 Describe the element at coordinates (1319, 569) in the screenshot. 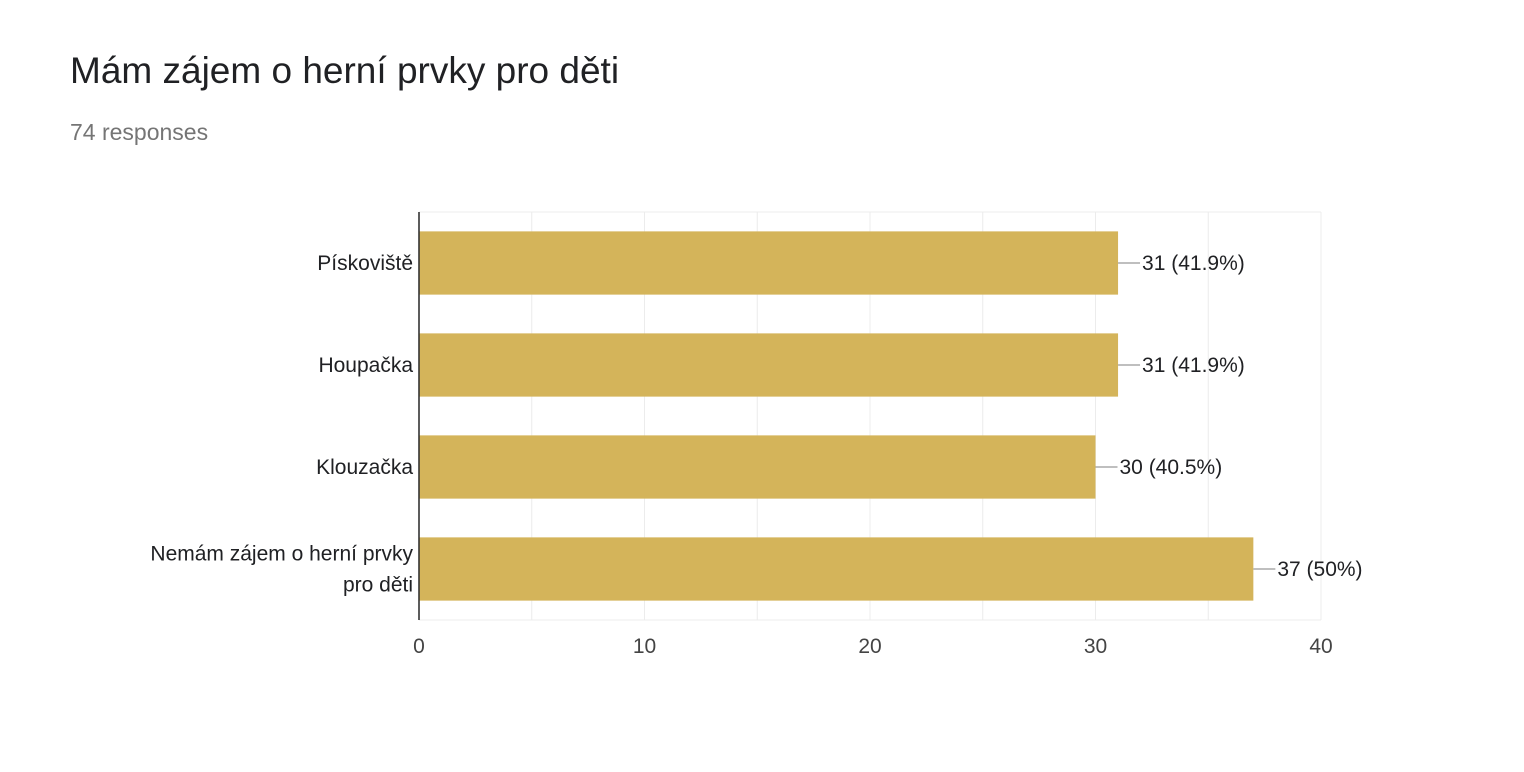

I see `data-label: 37 (50%)` at that location.